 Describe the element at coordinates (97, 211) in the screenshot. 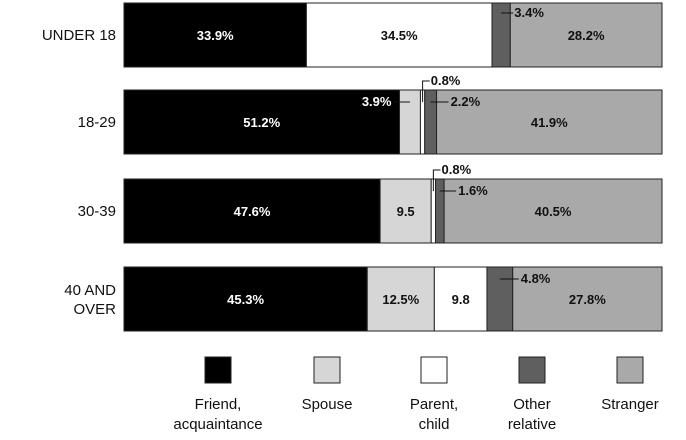

I see `category-label-30-39: 30-39` at that location.